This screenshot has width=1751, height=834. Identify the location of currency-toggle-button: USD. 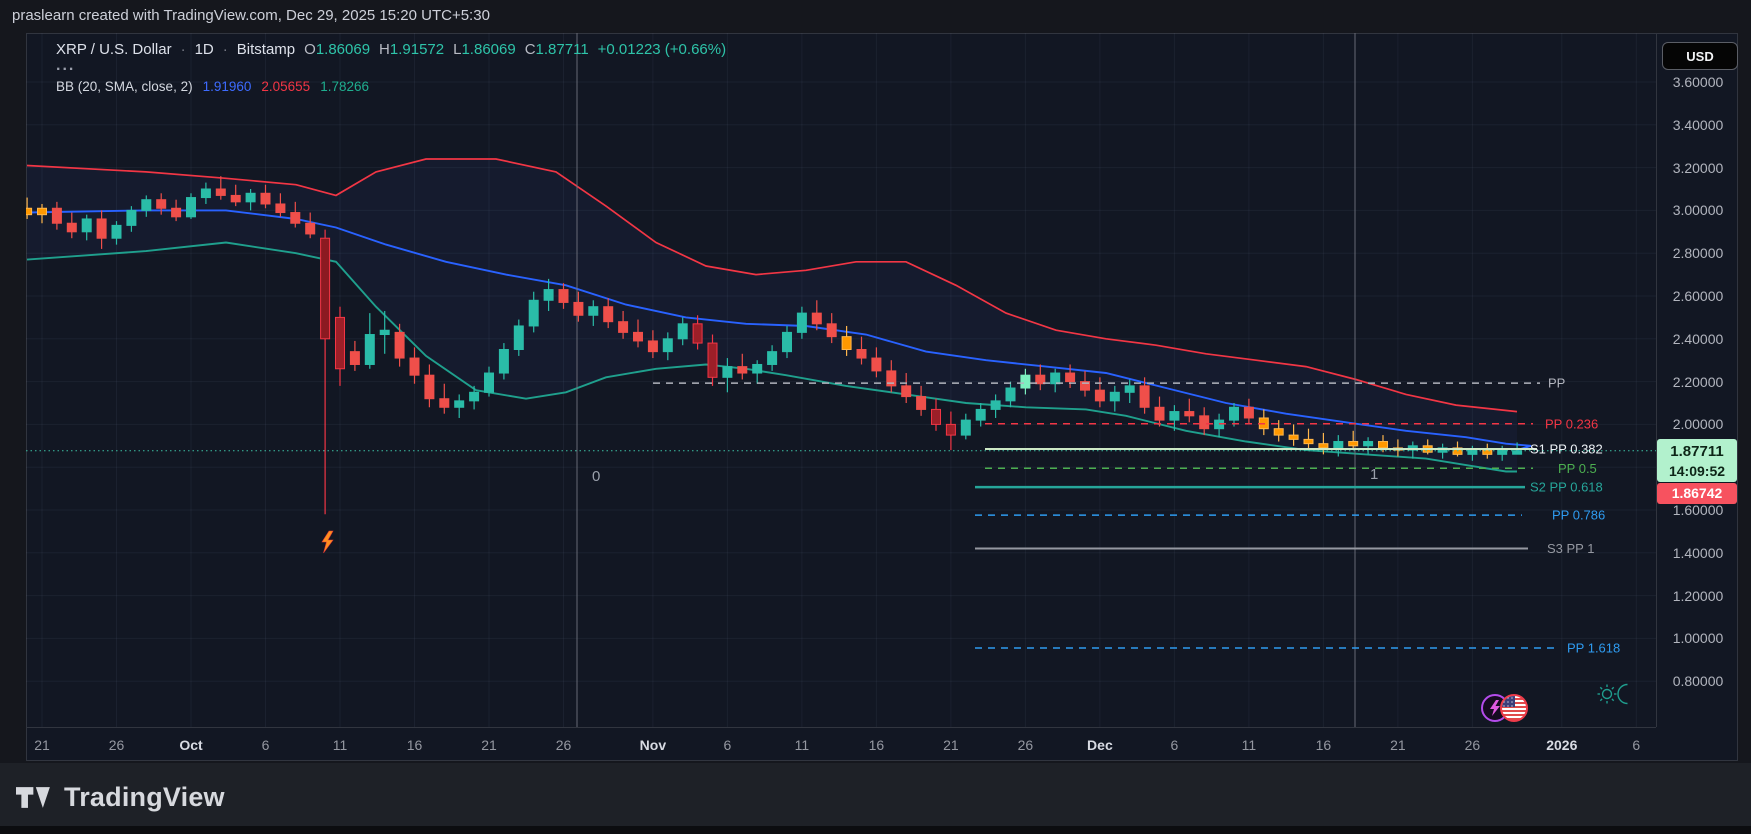
(1700, 56).